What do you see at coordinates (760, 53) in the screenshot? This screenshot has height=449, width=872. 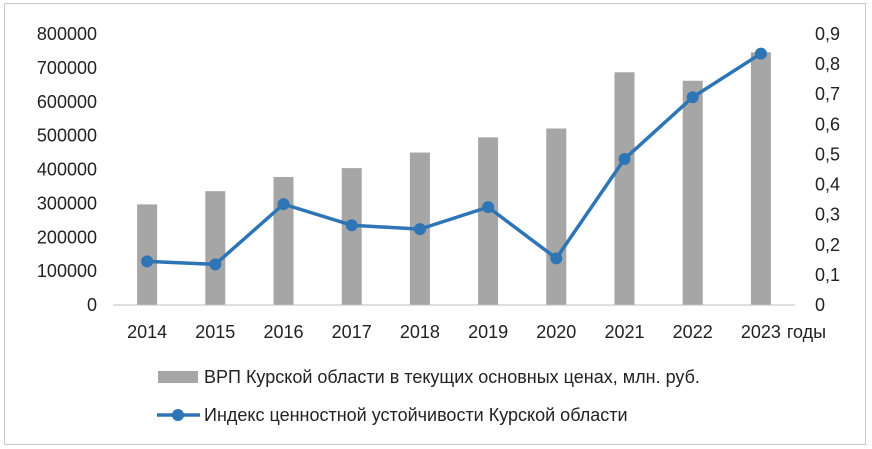 I see `point-2023` at bounding box center [760, 53].